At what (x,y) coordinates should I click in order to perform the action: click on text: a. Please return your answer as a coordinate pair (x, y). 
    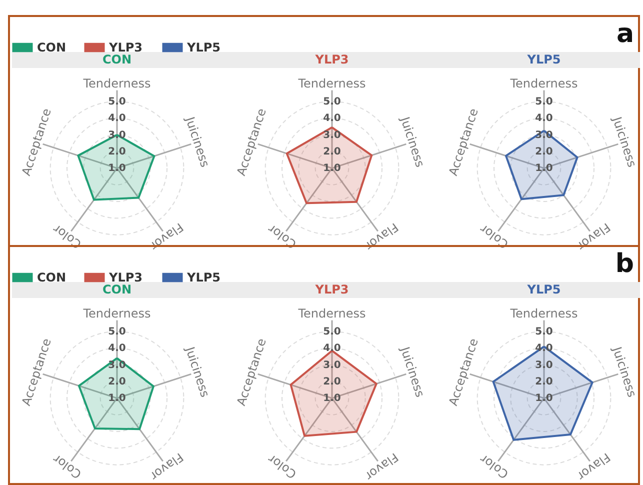
    Looking at the image, I should click on (625, 34).